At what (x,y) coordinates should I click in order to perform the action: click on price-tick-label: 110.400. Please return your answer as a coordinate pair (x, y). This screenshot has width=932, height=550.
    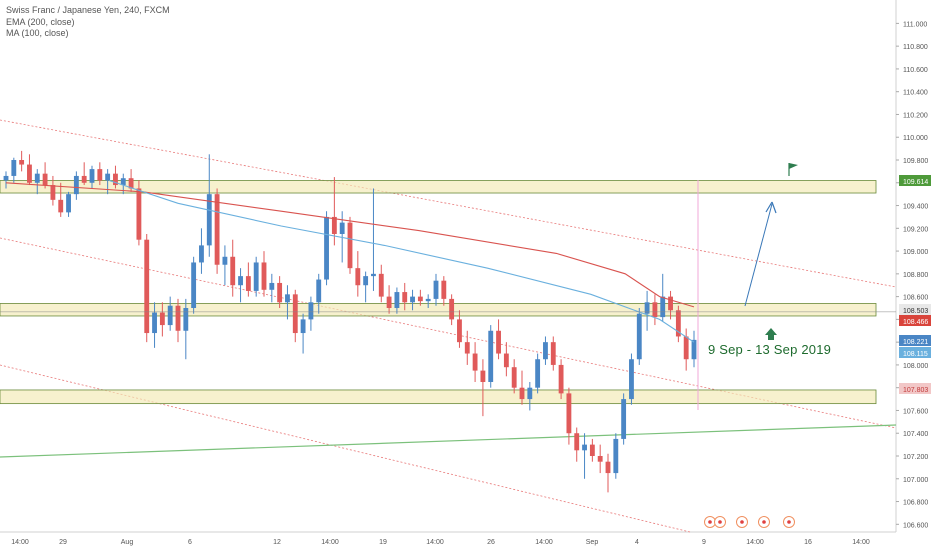
    Looking at the image, I should click on (915, 93).